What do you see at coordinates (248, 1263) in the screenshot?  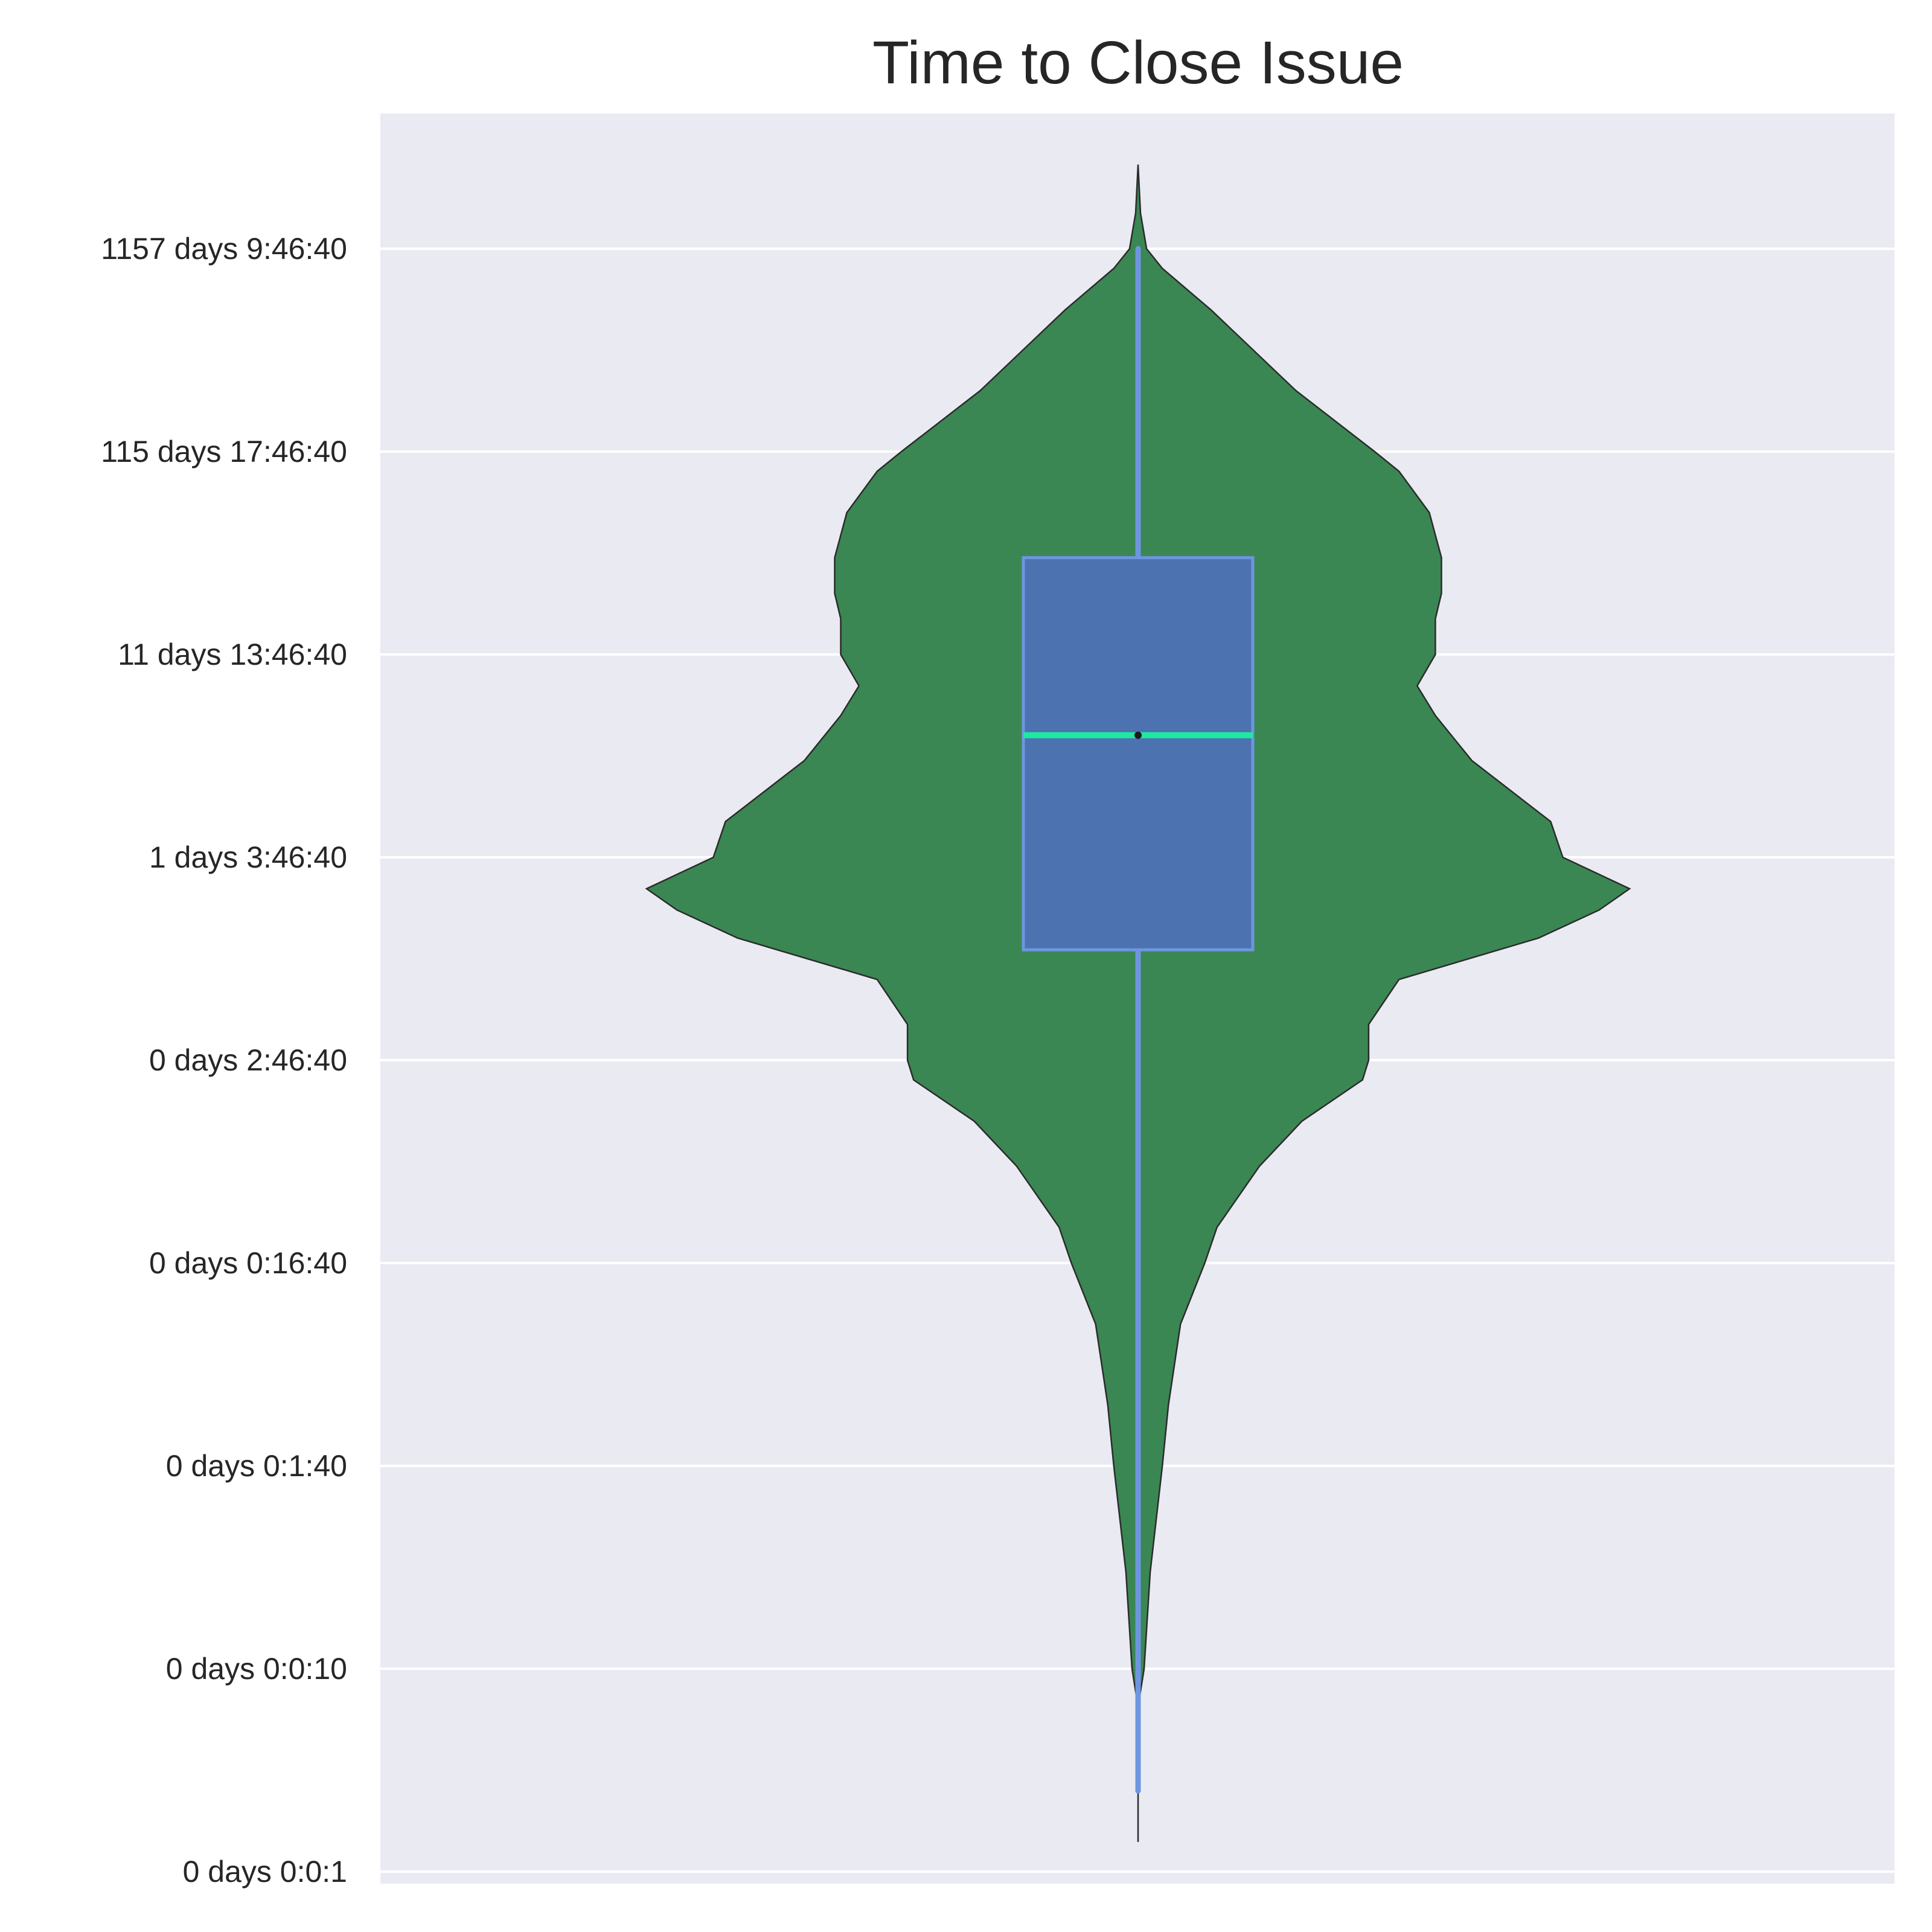 I see `y-tick-label: 0 days 0:16:40` at bounding box center [248, 1263].